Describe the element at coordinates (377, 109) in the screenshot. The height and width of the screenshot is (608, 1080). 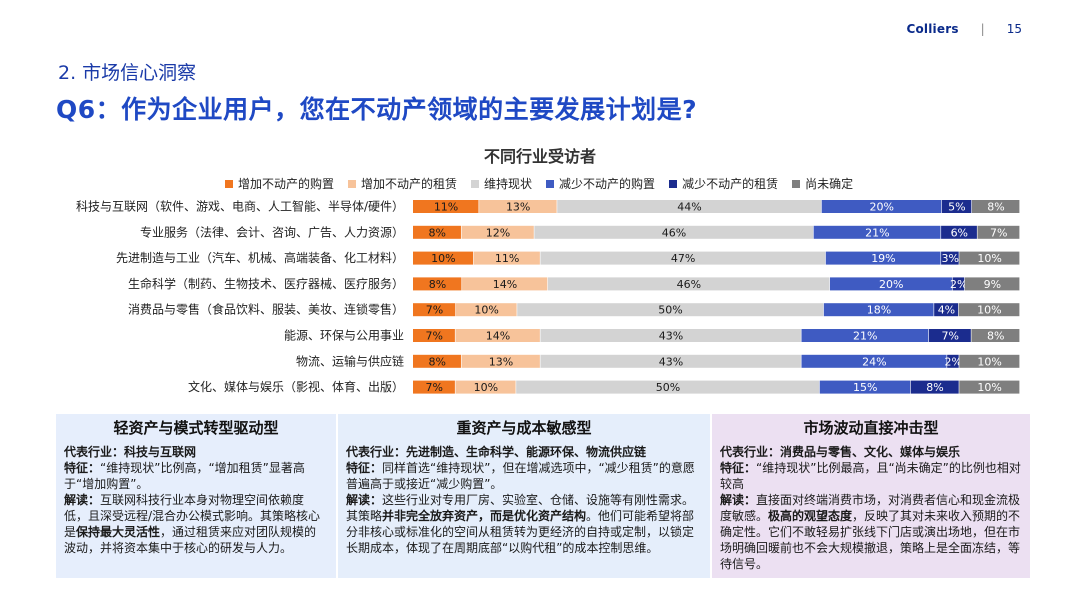
I see `question-title: Q6：作为企业用户，您在不动产领域的主要发展计划是?` at that location.